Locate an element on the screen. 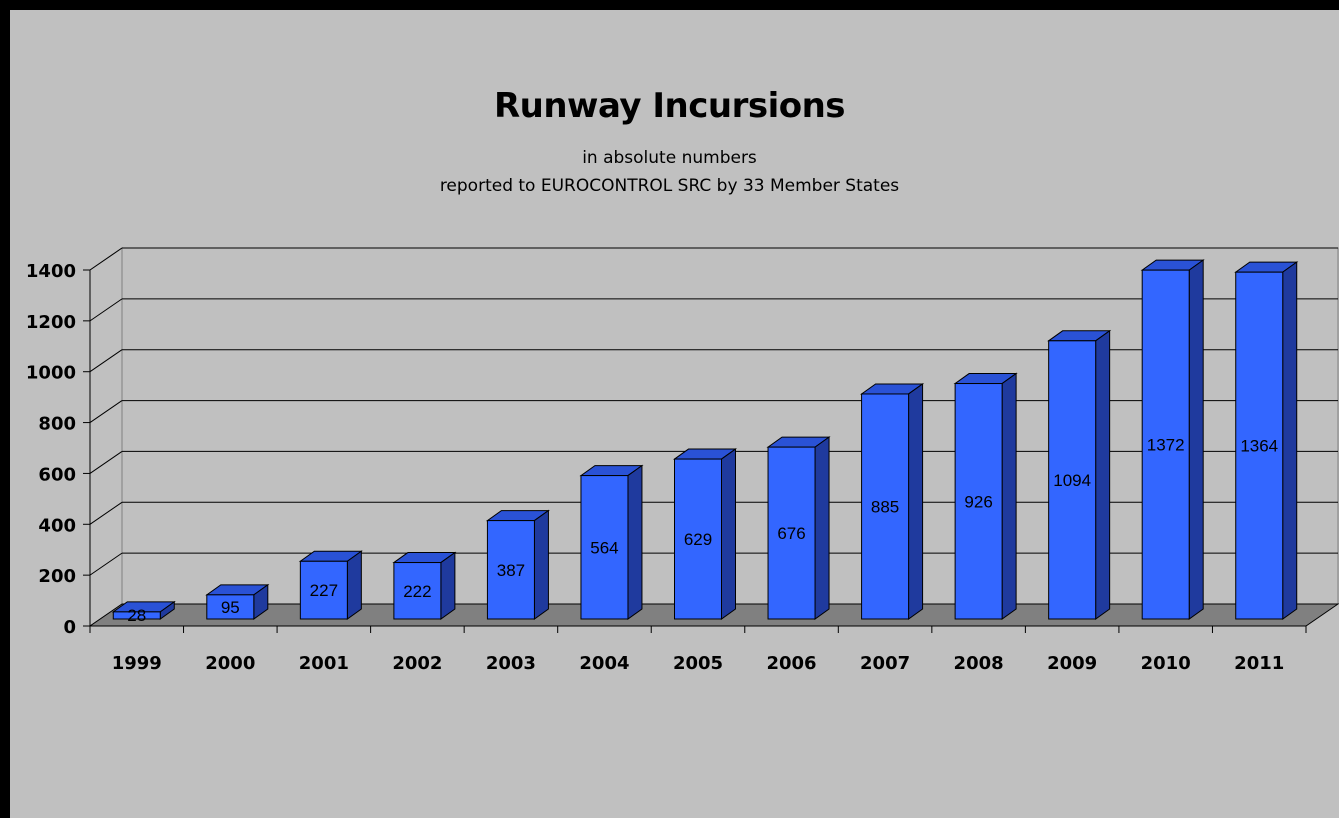  bar-2009: 1094 is located at coordinates (1079, 474).